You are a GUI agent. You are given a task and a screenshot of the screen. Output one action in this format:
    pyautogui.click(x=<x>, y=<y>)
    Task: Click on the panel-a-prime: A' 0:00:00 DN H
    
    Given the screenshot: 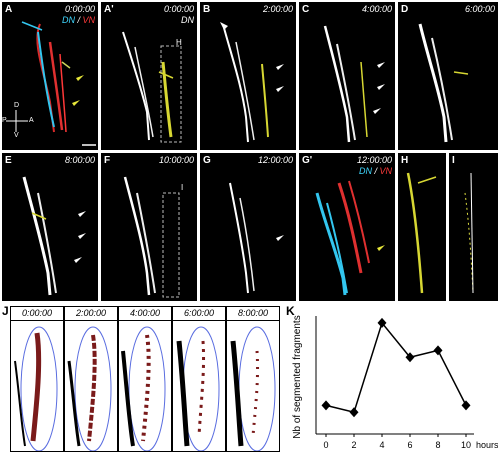 What is the action you would take?
    pyautogui.click(x=149, y=76)
    